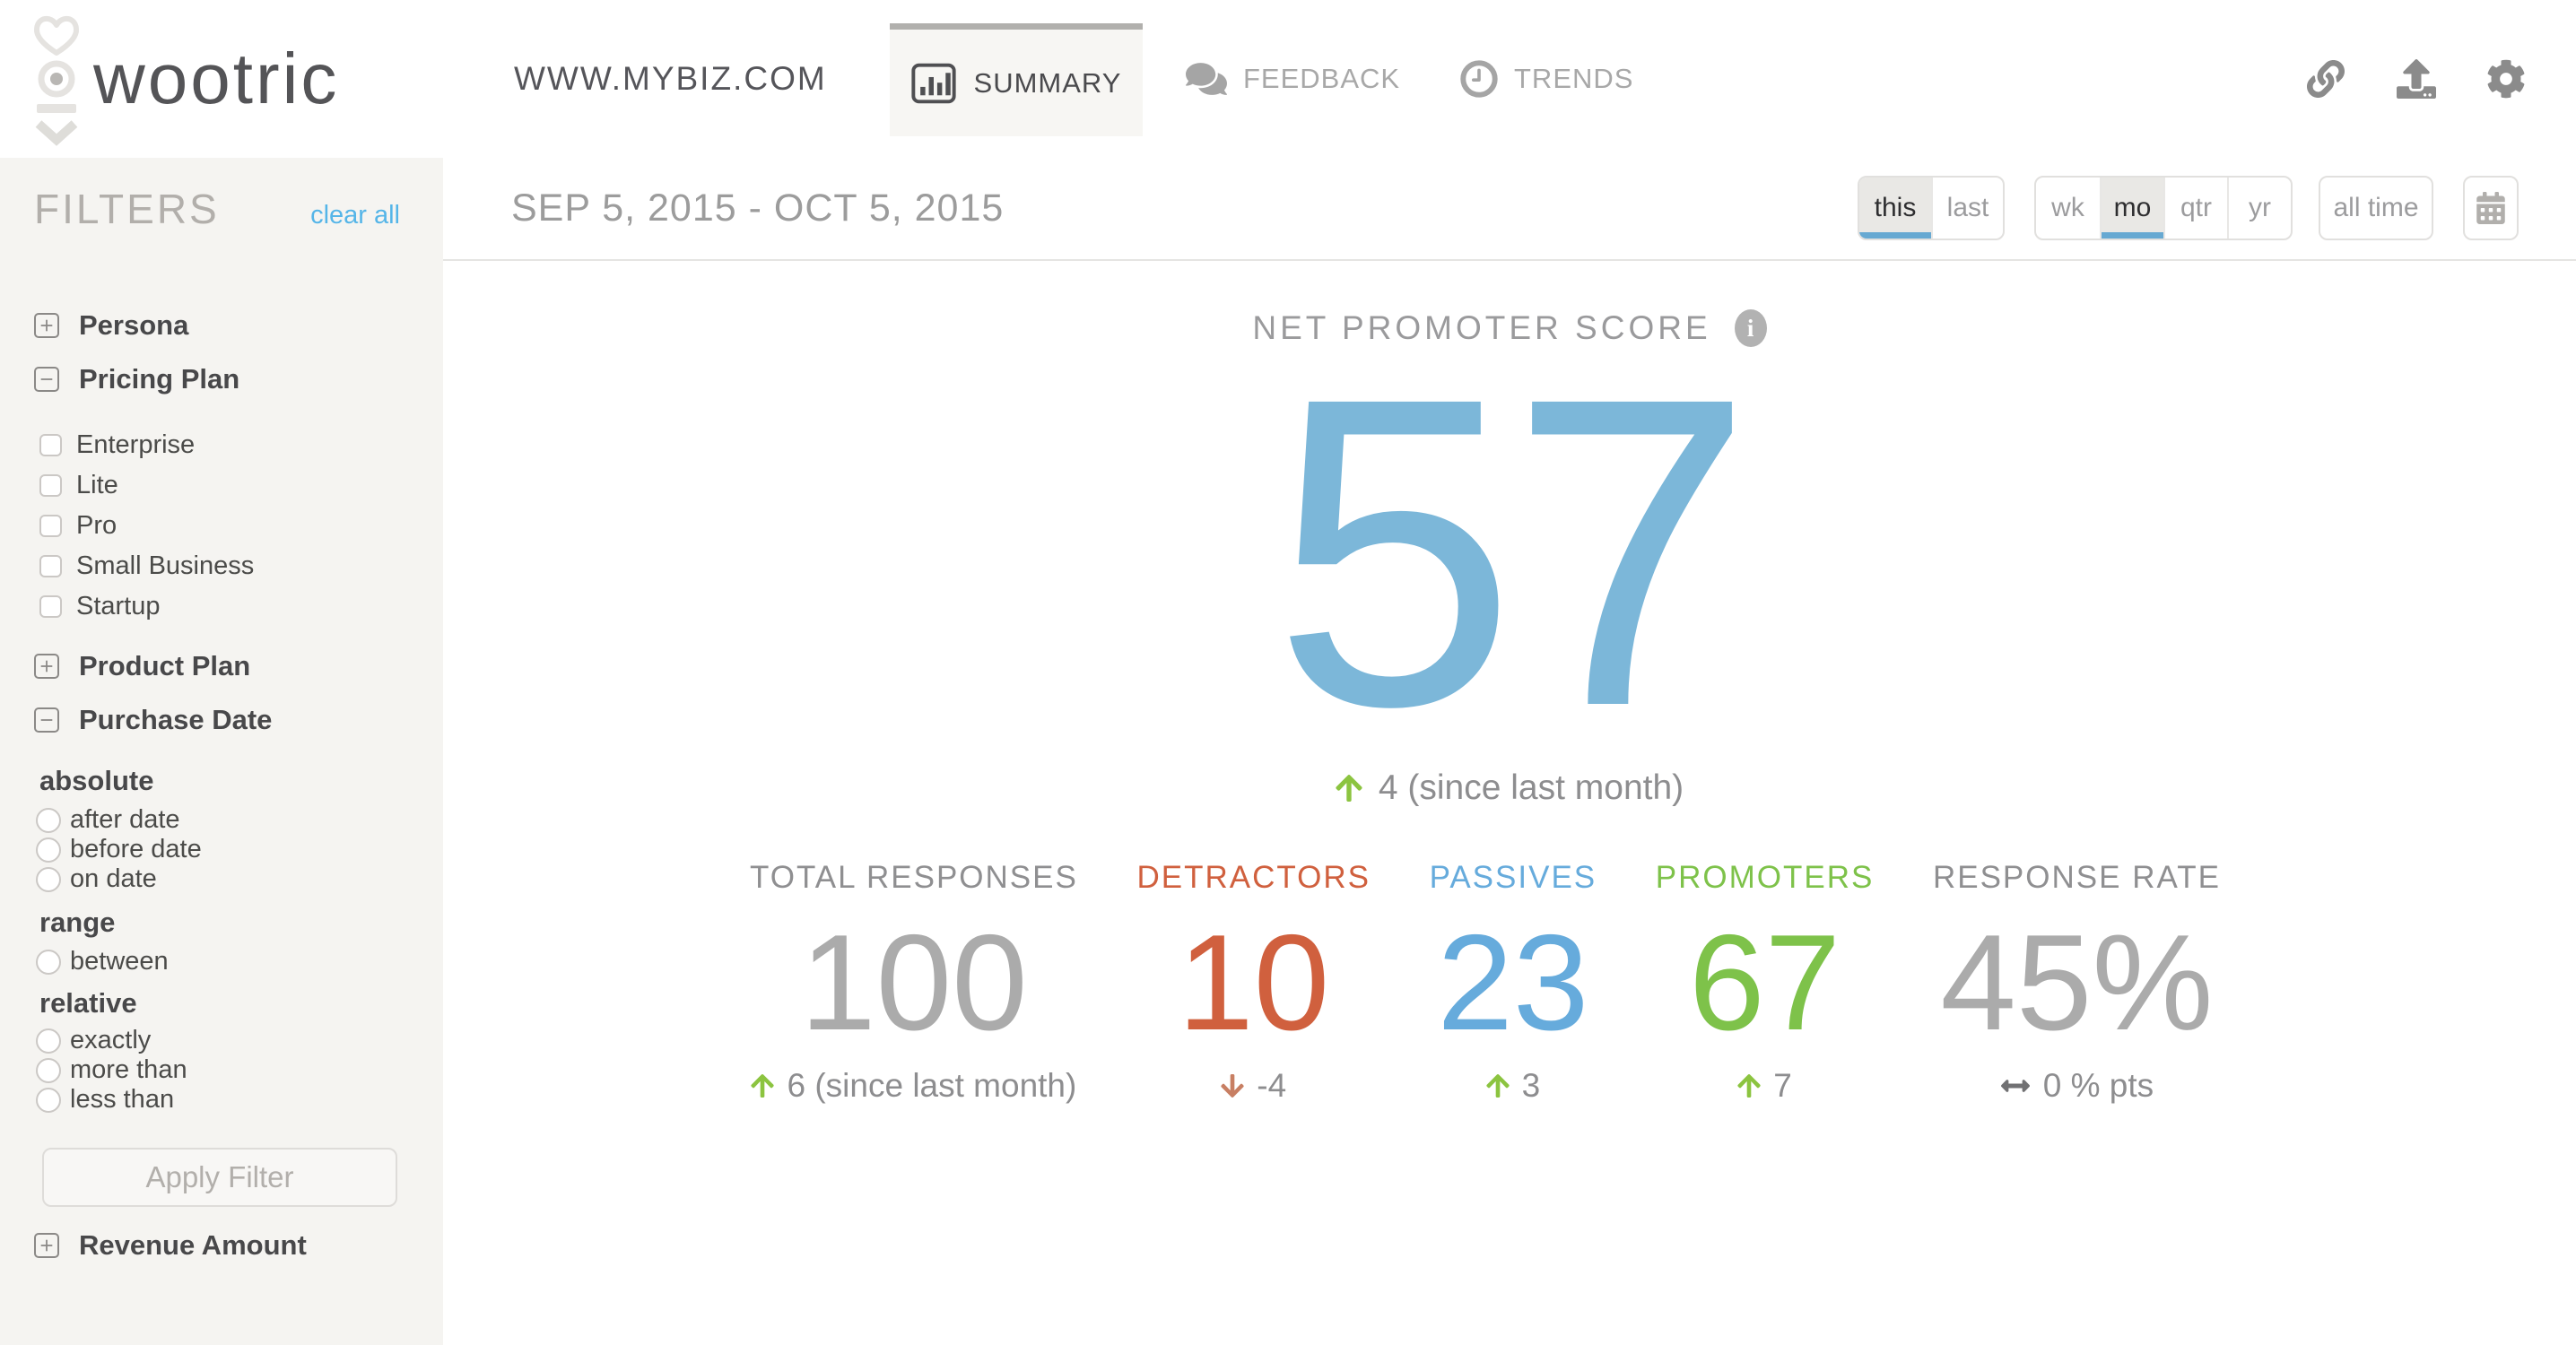 The image size is (2576, 1345). I want to click on calendar-button, so click(2491, 208).